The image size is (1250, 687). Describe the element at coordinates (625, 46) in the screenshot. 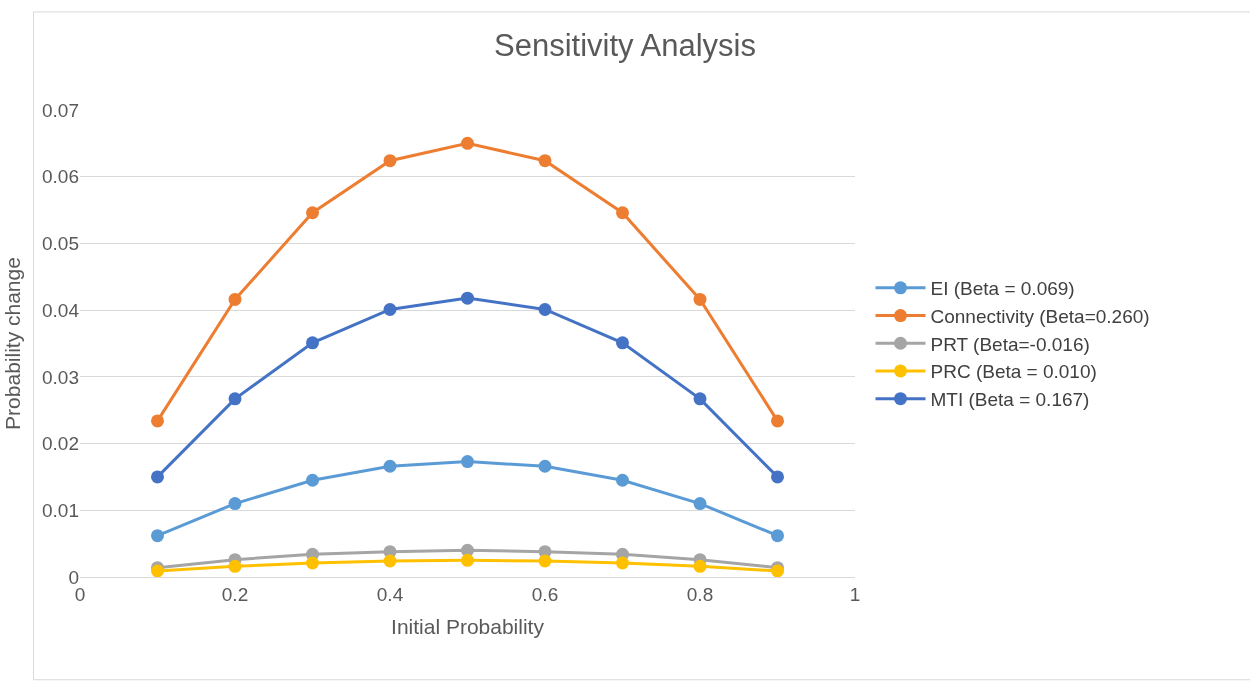

I see `chart-title: Sensitivity Analysis` at that location.